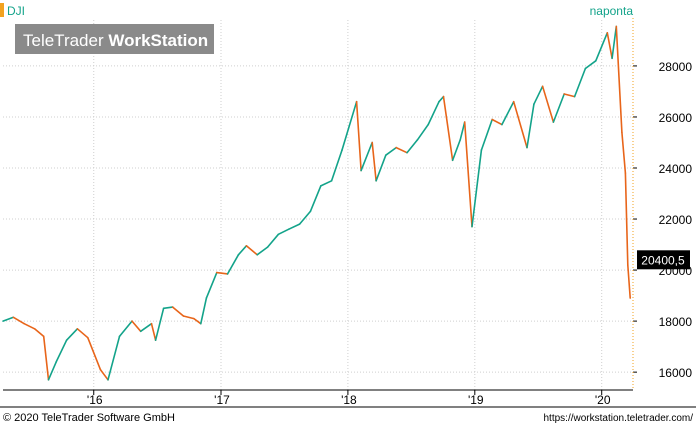 This screenshot has height=430, width=696. What do you see at coordinates (95, 400) in the screenshot?
I see `x-tick-label: '16` at bounding box center [95, 400].